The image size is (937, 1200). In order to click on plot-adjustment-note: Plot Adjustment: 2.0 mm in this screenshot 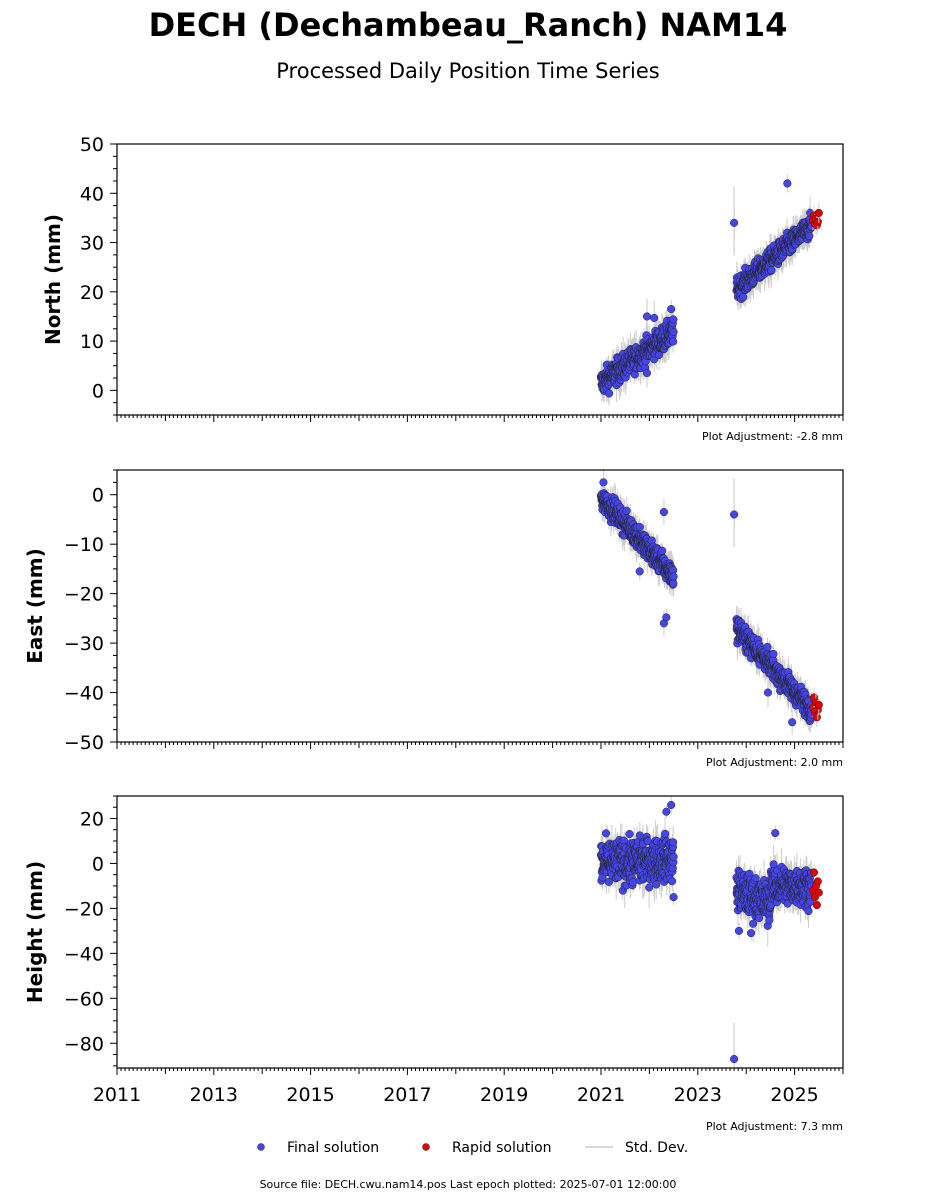, I will do `click(774, 762)`.